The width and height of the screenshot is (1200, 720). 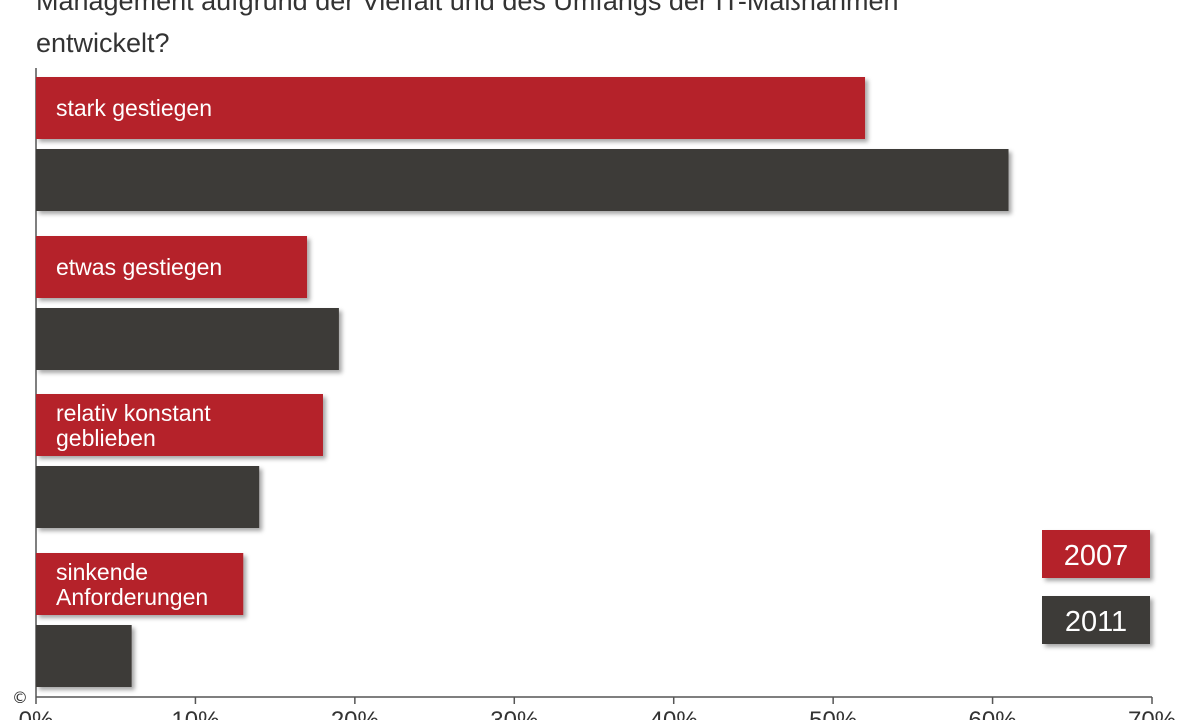 I want to click on copyright-mark: ©, so click(x=20, y=697).